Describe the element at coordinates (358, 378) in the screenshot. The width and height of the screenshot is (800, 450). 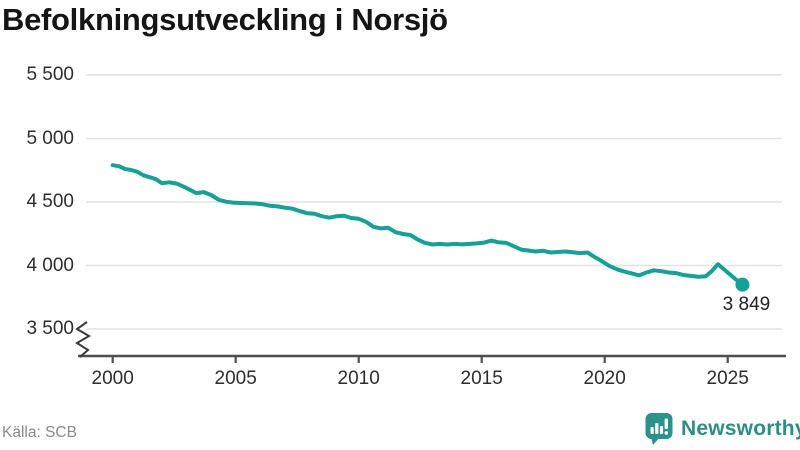
I see `x-axis-label: 2010` at that location.